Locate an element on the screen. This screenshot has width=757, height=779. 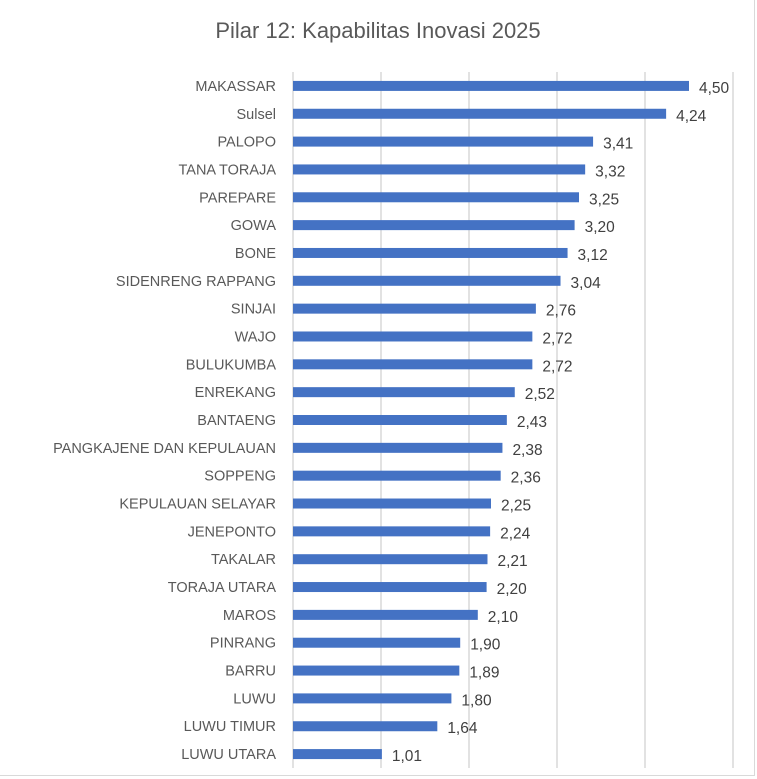
data-label: 1,90 is located at coordinates (485, 645).